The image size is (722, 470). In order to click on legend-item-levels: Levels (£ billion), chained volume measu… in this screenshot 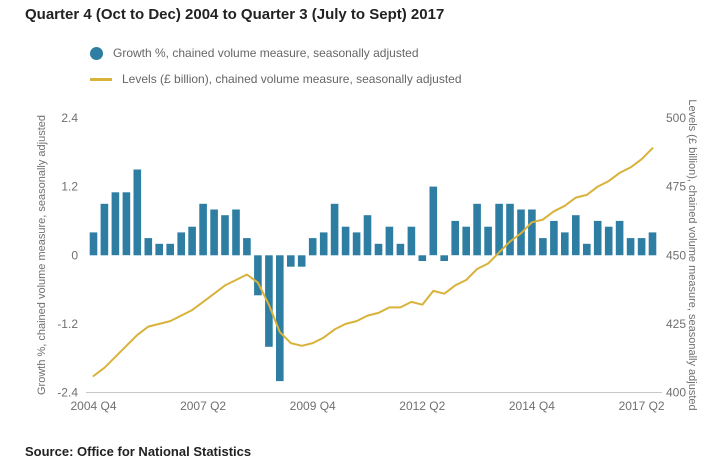, I will do `click(276, 79)`.